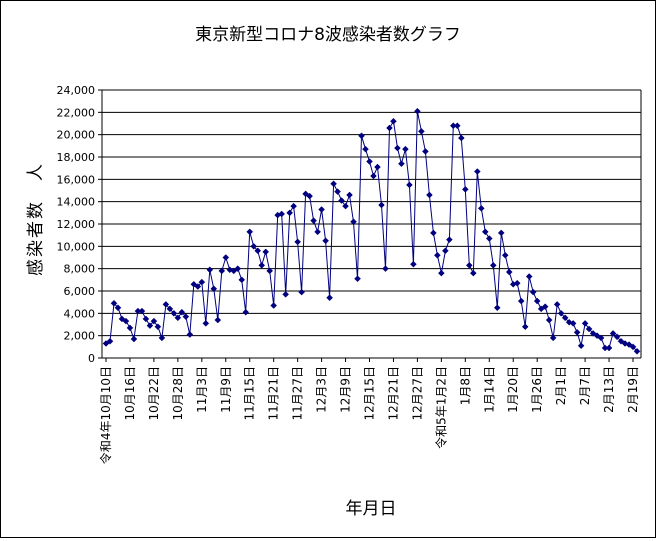  I want to click on x-tick-label: 10月28日, so click(178, 393).